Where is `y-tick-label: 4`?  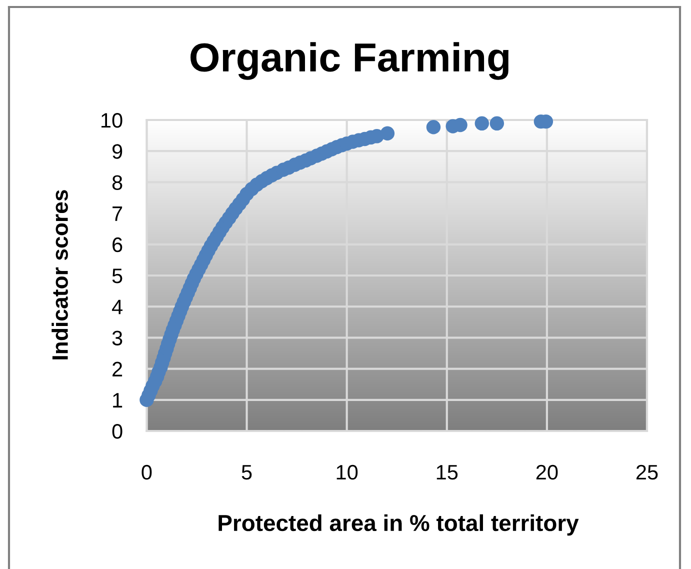 y-tick-label: 4 is located at coordinates (117, 307).